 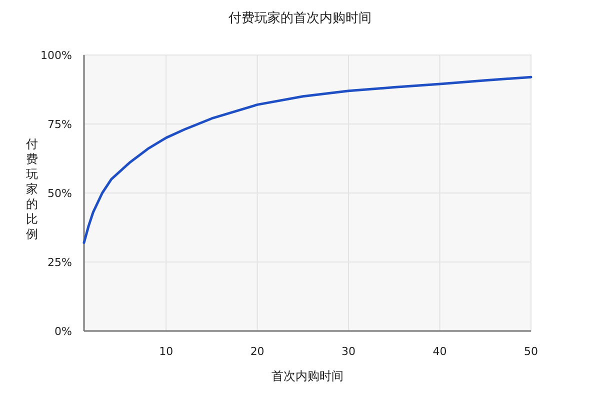 What do you see at coordinates (300, 18) in the screenshot?
I see `chart-title: 付费玩家的首次内购时间` at bounding box center [300, 18].